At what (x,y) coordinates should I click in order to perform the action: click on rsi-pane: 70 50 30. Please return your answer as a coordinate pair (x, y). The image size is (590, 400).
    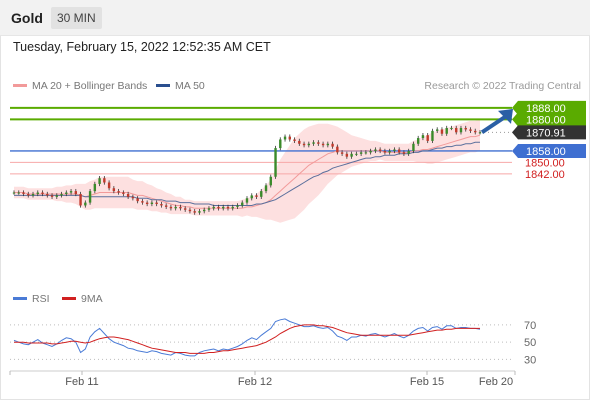
    Looking at the image, I should click on (273, 342).